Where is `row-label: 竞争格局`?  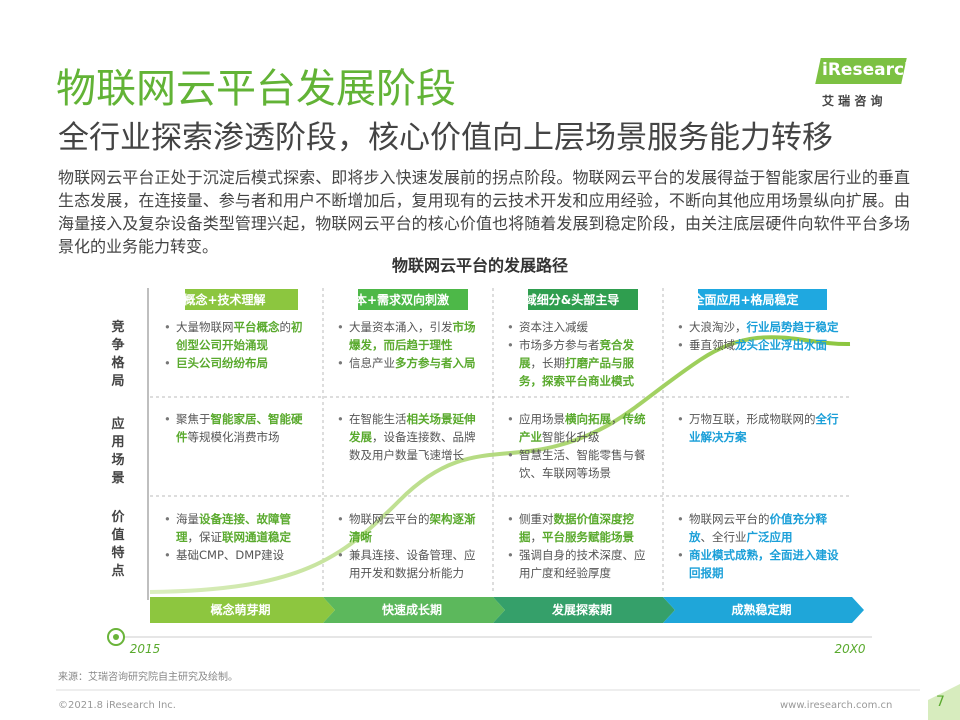
row-label: 竞争格局 is located at coordinates (118, 354).